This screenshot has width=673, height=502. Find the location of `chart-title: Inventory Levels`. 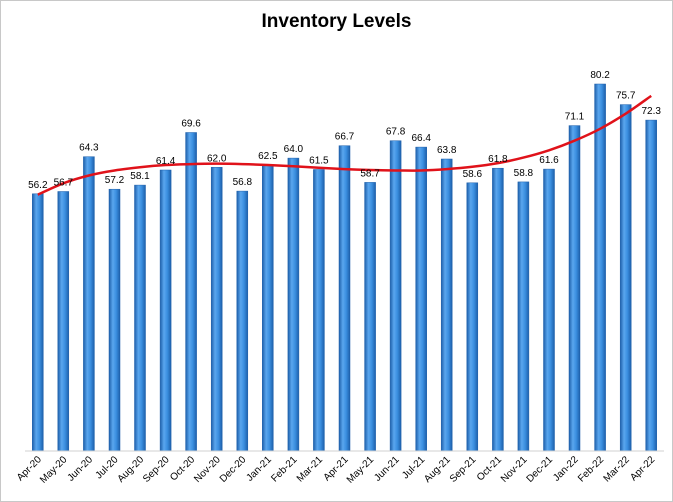

chart-title: Inventory Levels is located at coordinates (336, 21).